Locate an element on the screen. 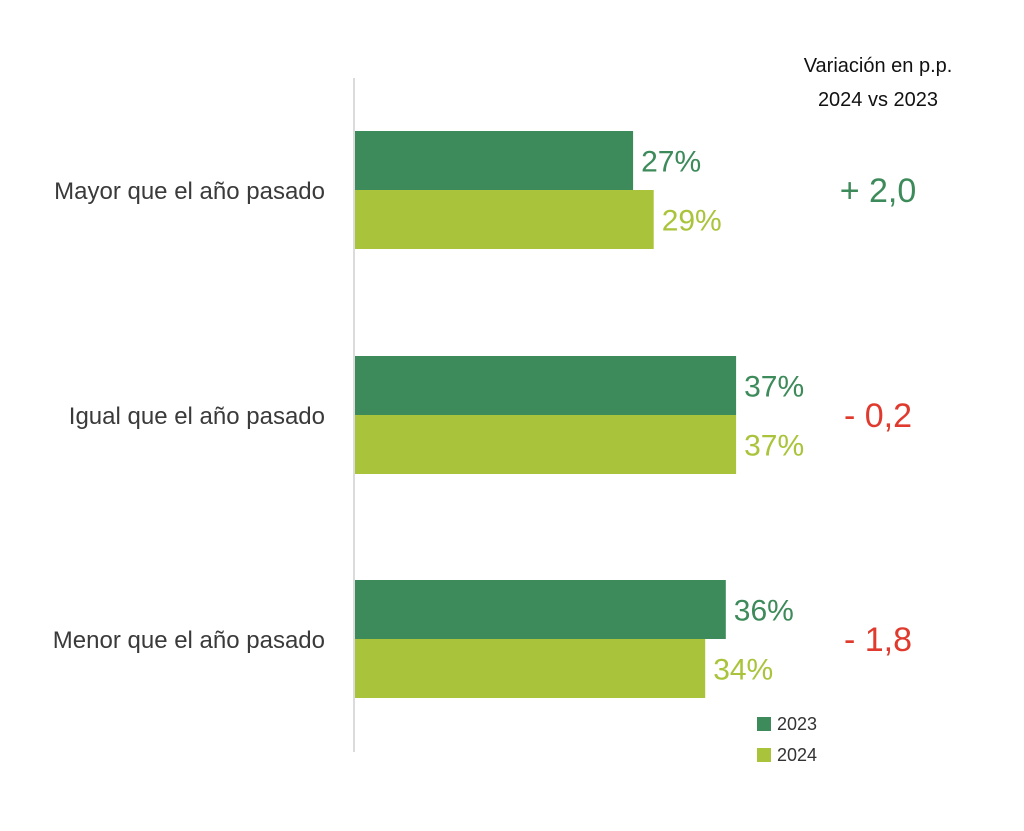 This screenshot has width=1024, height=831. variation-value: + 2,0 is located at coordinates (878, 191).